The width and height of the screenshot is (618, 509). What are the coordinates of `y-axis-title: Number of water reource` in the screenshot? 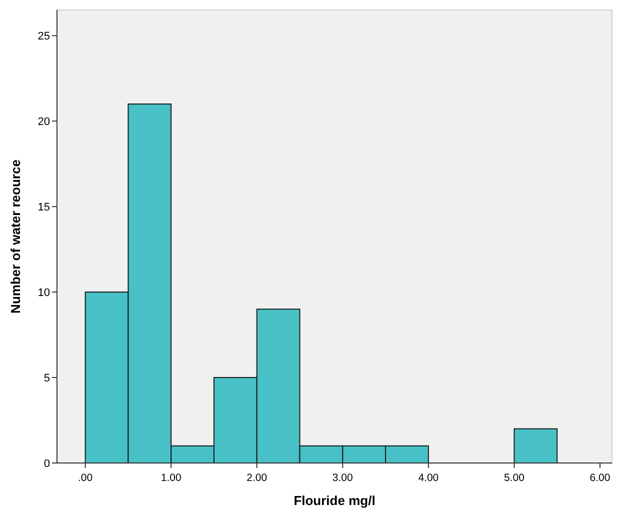 It's located at (15, 237).